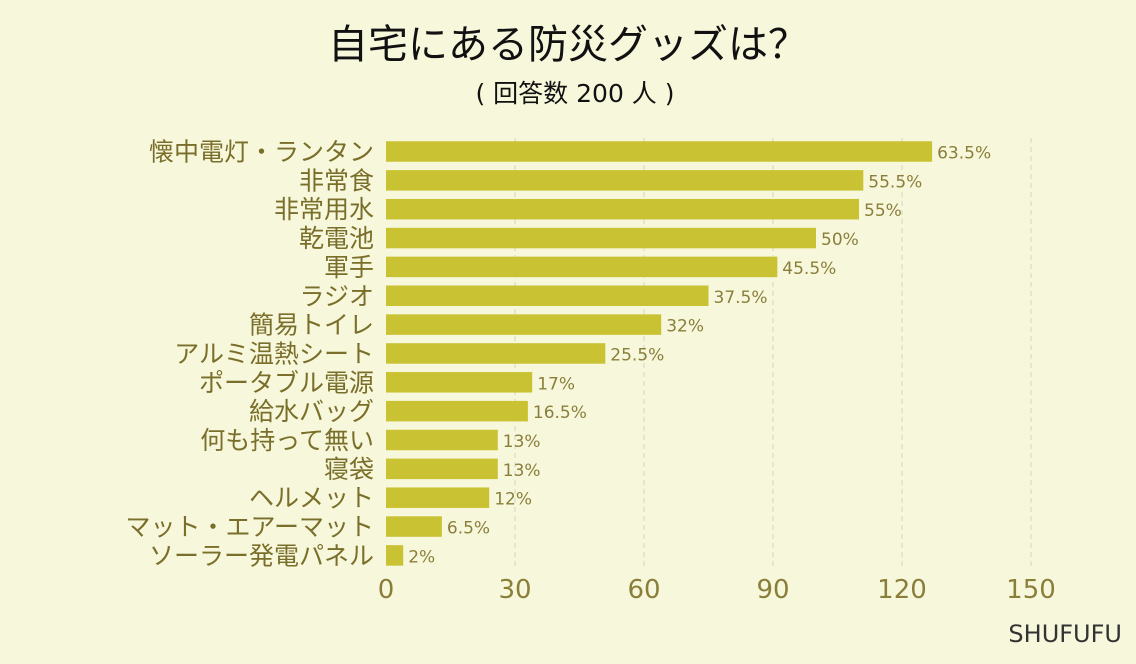 The width and height of the screenshot is (1136, 664). Describe the element at coordinates (324, 209) in the screenshot. I see `category-label: 非常用水` at that location.